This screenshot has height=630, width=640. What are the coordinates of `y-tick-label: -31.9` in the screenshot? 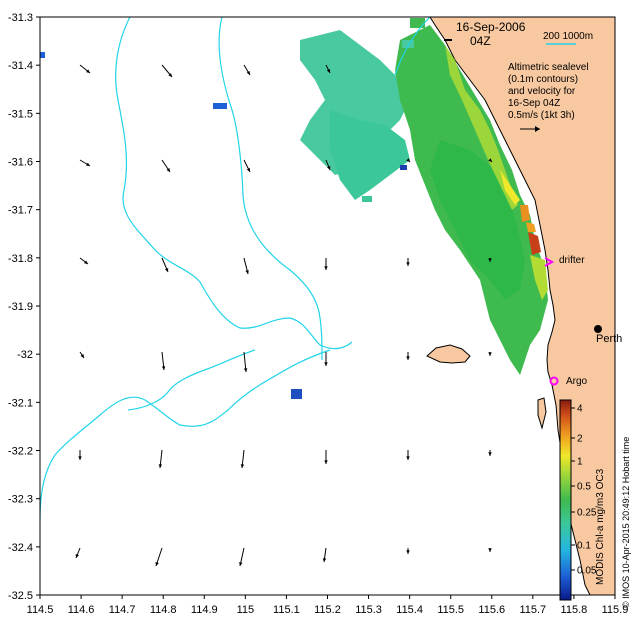 It's located at (20, 307).